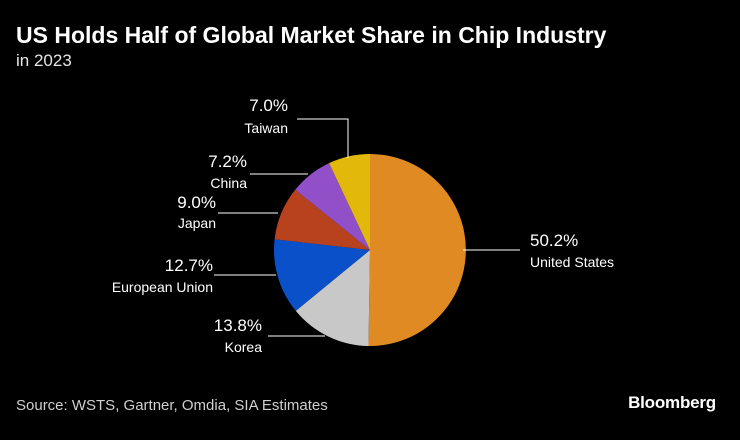 The image size is (740, 440). What do you see at coordinates (672, 402) in the screenshot?
I see `bloomberg-logo: Bloomberg` at bounding box center [672, 402].